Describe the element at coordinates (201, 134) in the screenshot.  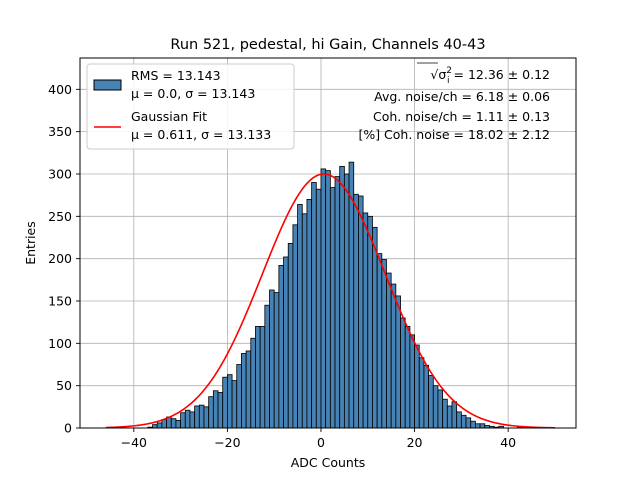
I see `legend-fit-stats: μ = 0.611, σ = 13.133` at that location.